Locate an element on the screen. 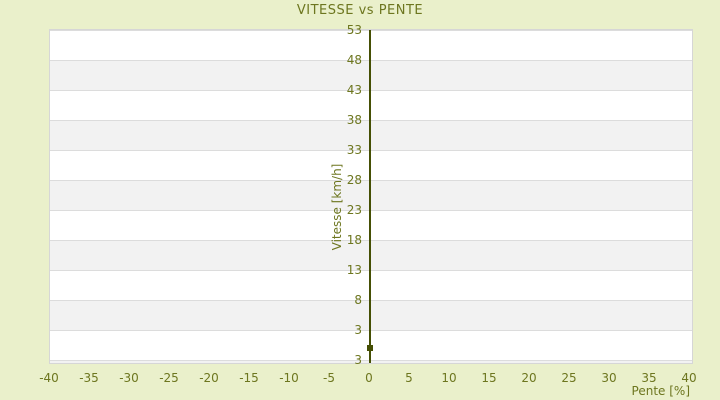 The image size is (720, 400). x-tick-label: 35 is located at coordinates (649, 378).